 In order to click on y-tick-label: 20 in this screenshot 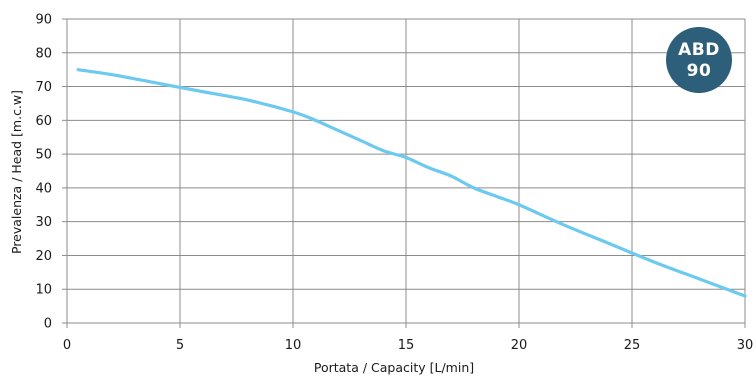, I will do `click(43, 256)`.